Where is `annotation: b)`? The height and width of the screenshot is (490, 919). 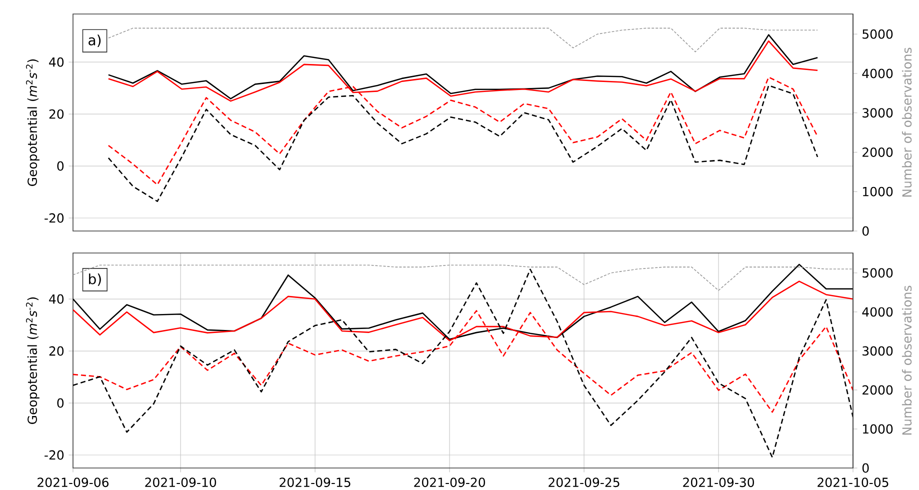 annotation: b) is located at coordinates (95, 279).